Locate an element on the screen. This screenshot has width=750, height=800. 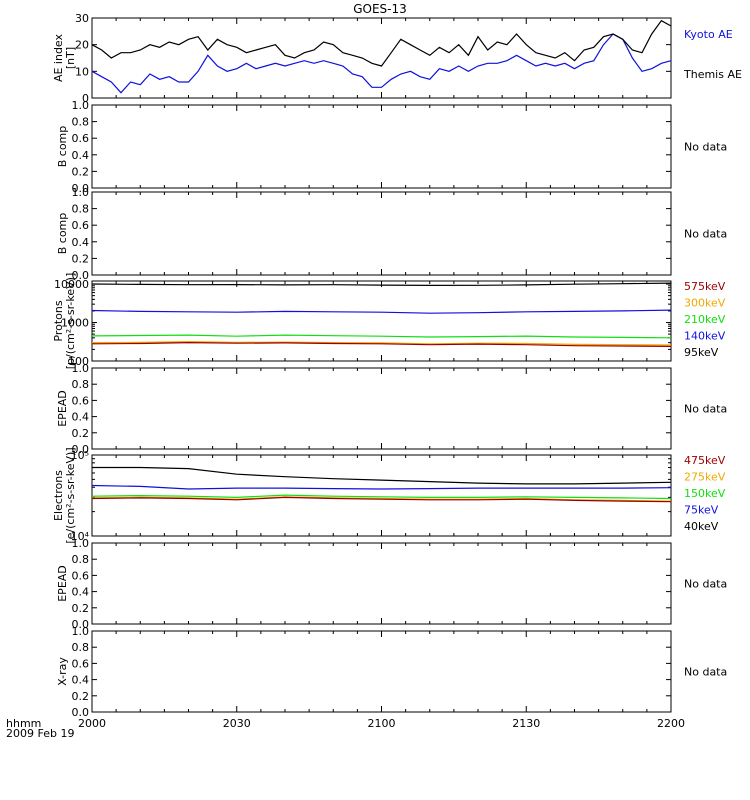
legend-entry: 40keV is located at coordinates (701, 526).